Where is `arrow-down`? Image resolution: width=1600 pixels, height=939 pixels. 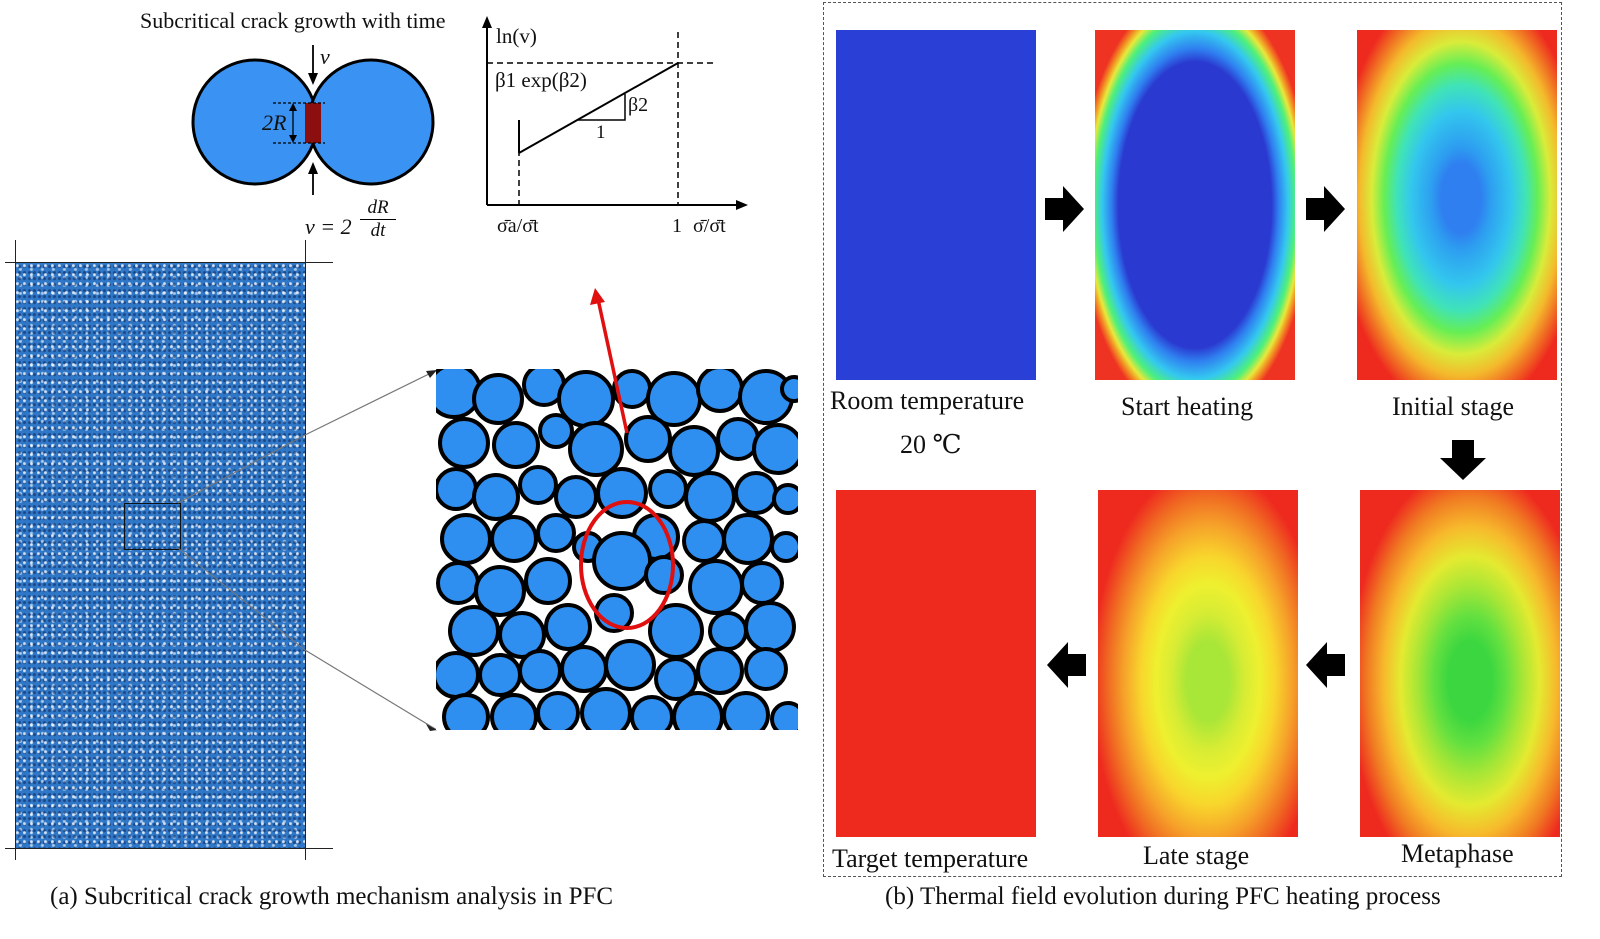 arrow-down is located at coordinates (1463, 460).